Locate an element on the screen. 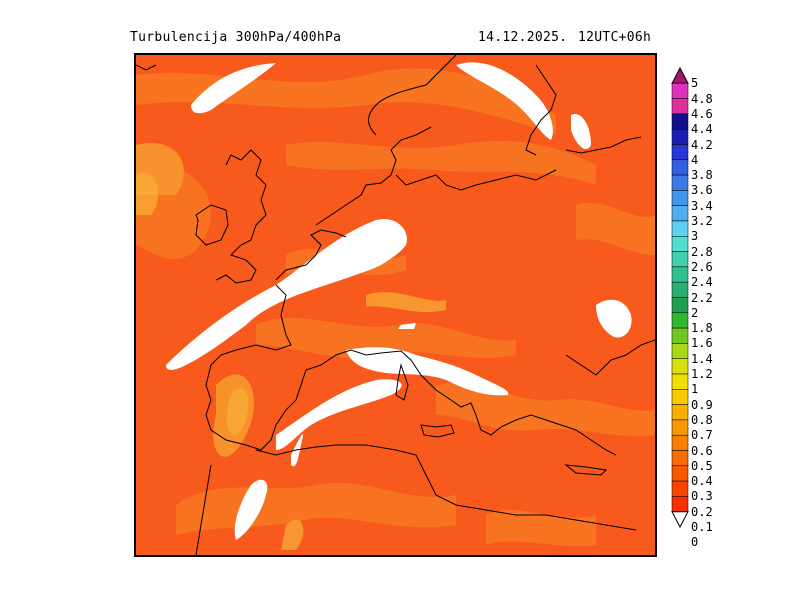 This screenshot has width=792, height=612. legend-colorbar is located at coordinates (680, 297).